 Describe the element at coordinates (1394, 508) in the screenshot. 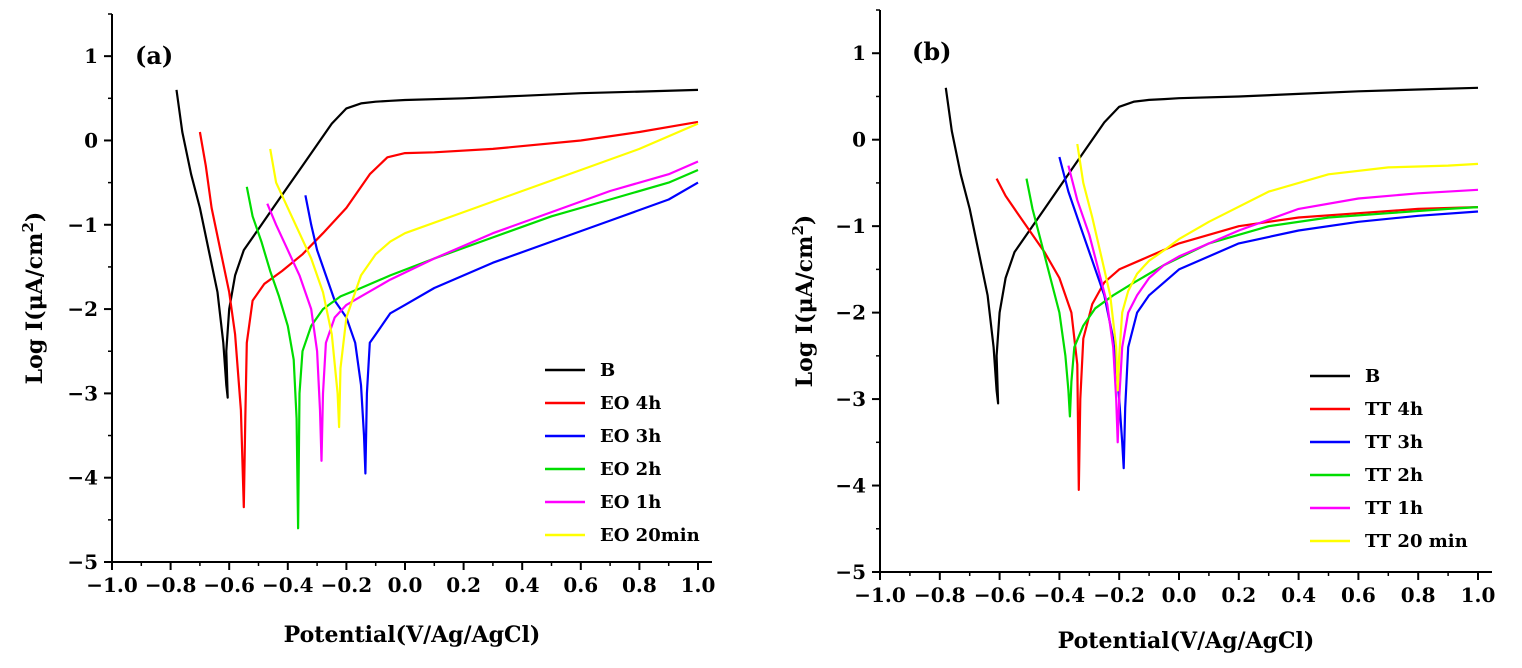

I see `legend-label: TT 1h` at that location.